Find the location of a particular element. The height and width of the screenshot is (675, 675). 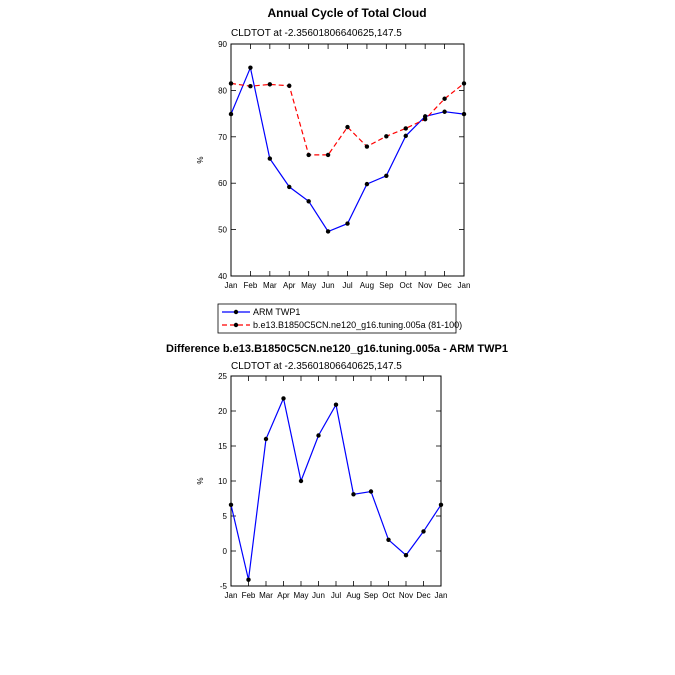

chart1-xtick-label: Apr is located at coordinates (289, 285).